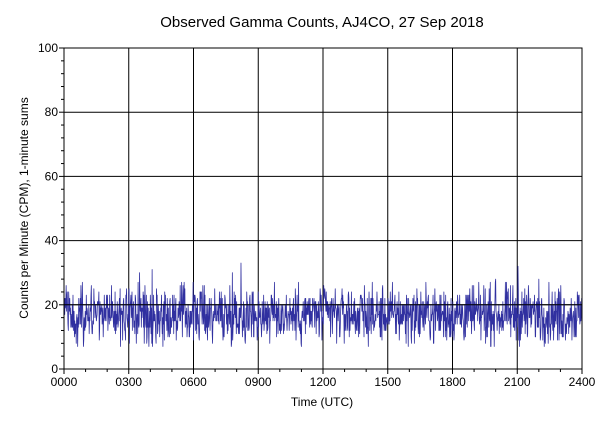 The height and width of the screenshot is (428, 600). Describe the element at coordinates (193, 382) in the screenshot. I see `x-tick-label: 0600` at that location.